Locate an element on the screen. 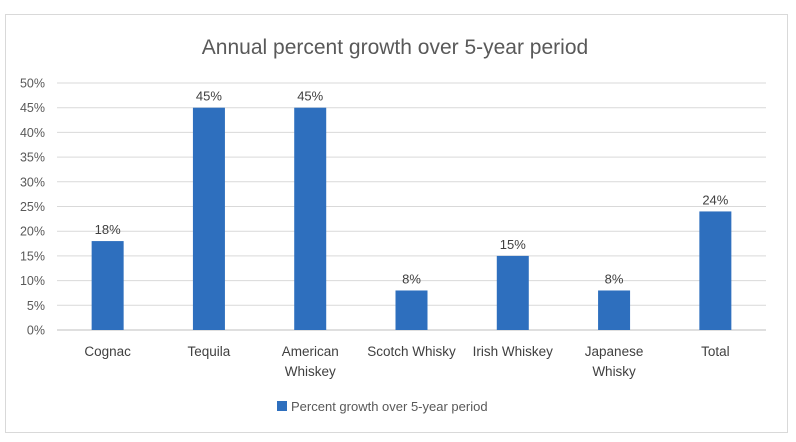  y-tick-label: 35% is located at coordinates (32, 158).